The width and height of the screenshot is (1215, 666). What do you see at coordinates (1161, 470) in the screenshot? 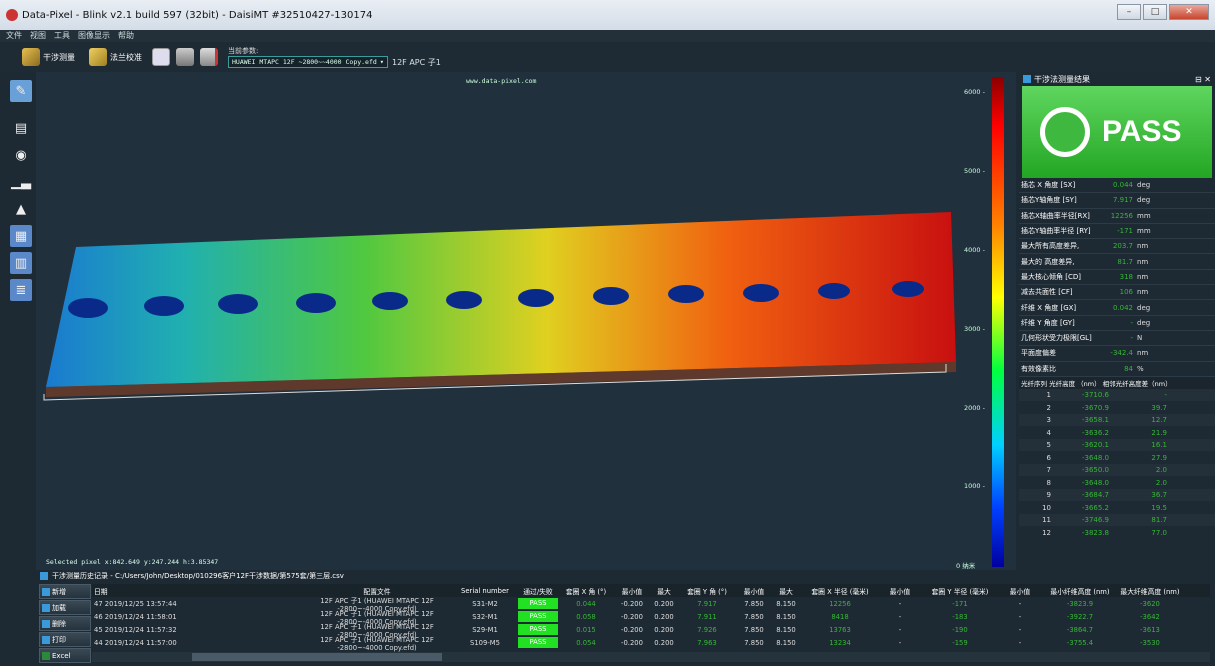
I see `fiber-height-diff: 2.0` at bounding box center [1161, 470].